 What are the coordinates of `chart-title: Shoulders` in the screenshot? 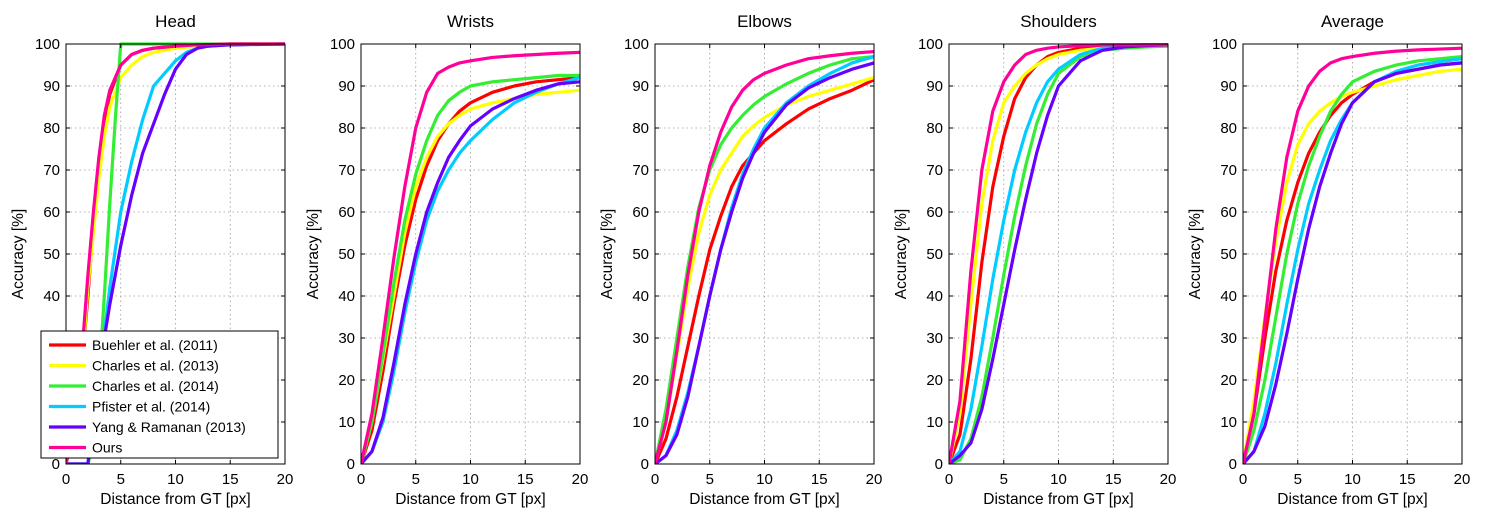 It's located at (1058, 21).